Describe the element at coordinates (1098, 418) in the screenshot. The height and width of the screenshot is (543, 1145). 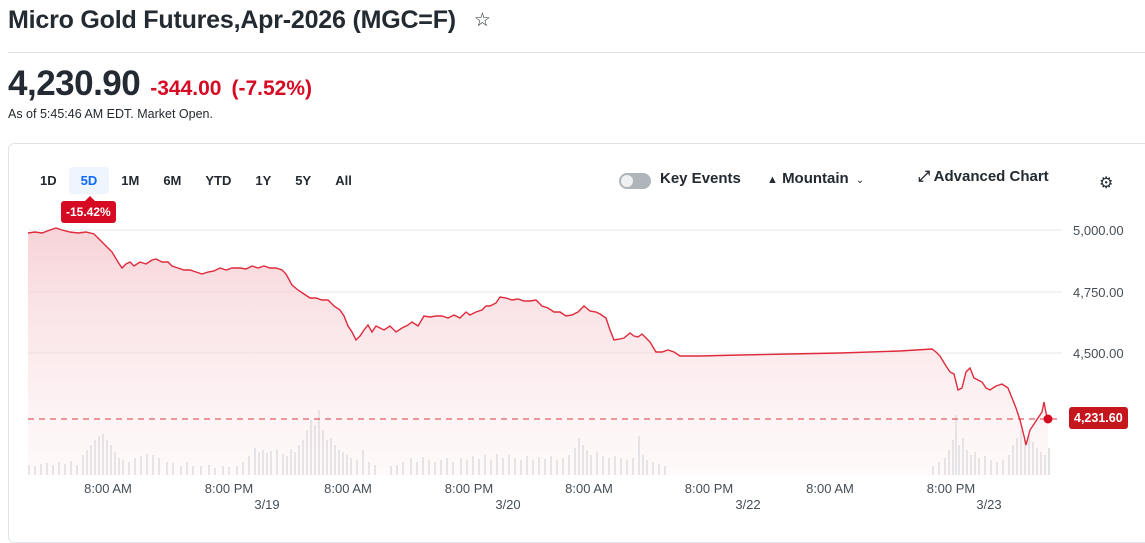
I see `current-price-tag: 4,231.60` at that location.